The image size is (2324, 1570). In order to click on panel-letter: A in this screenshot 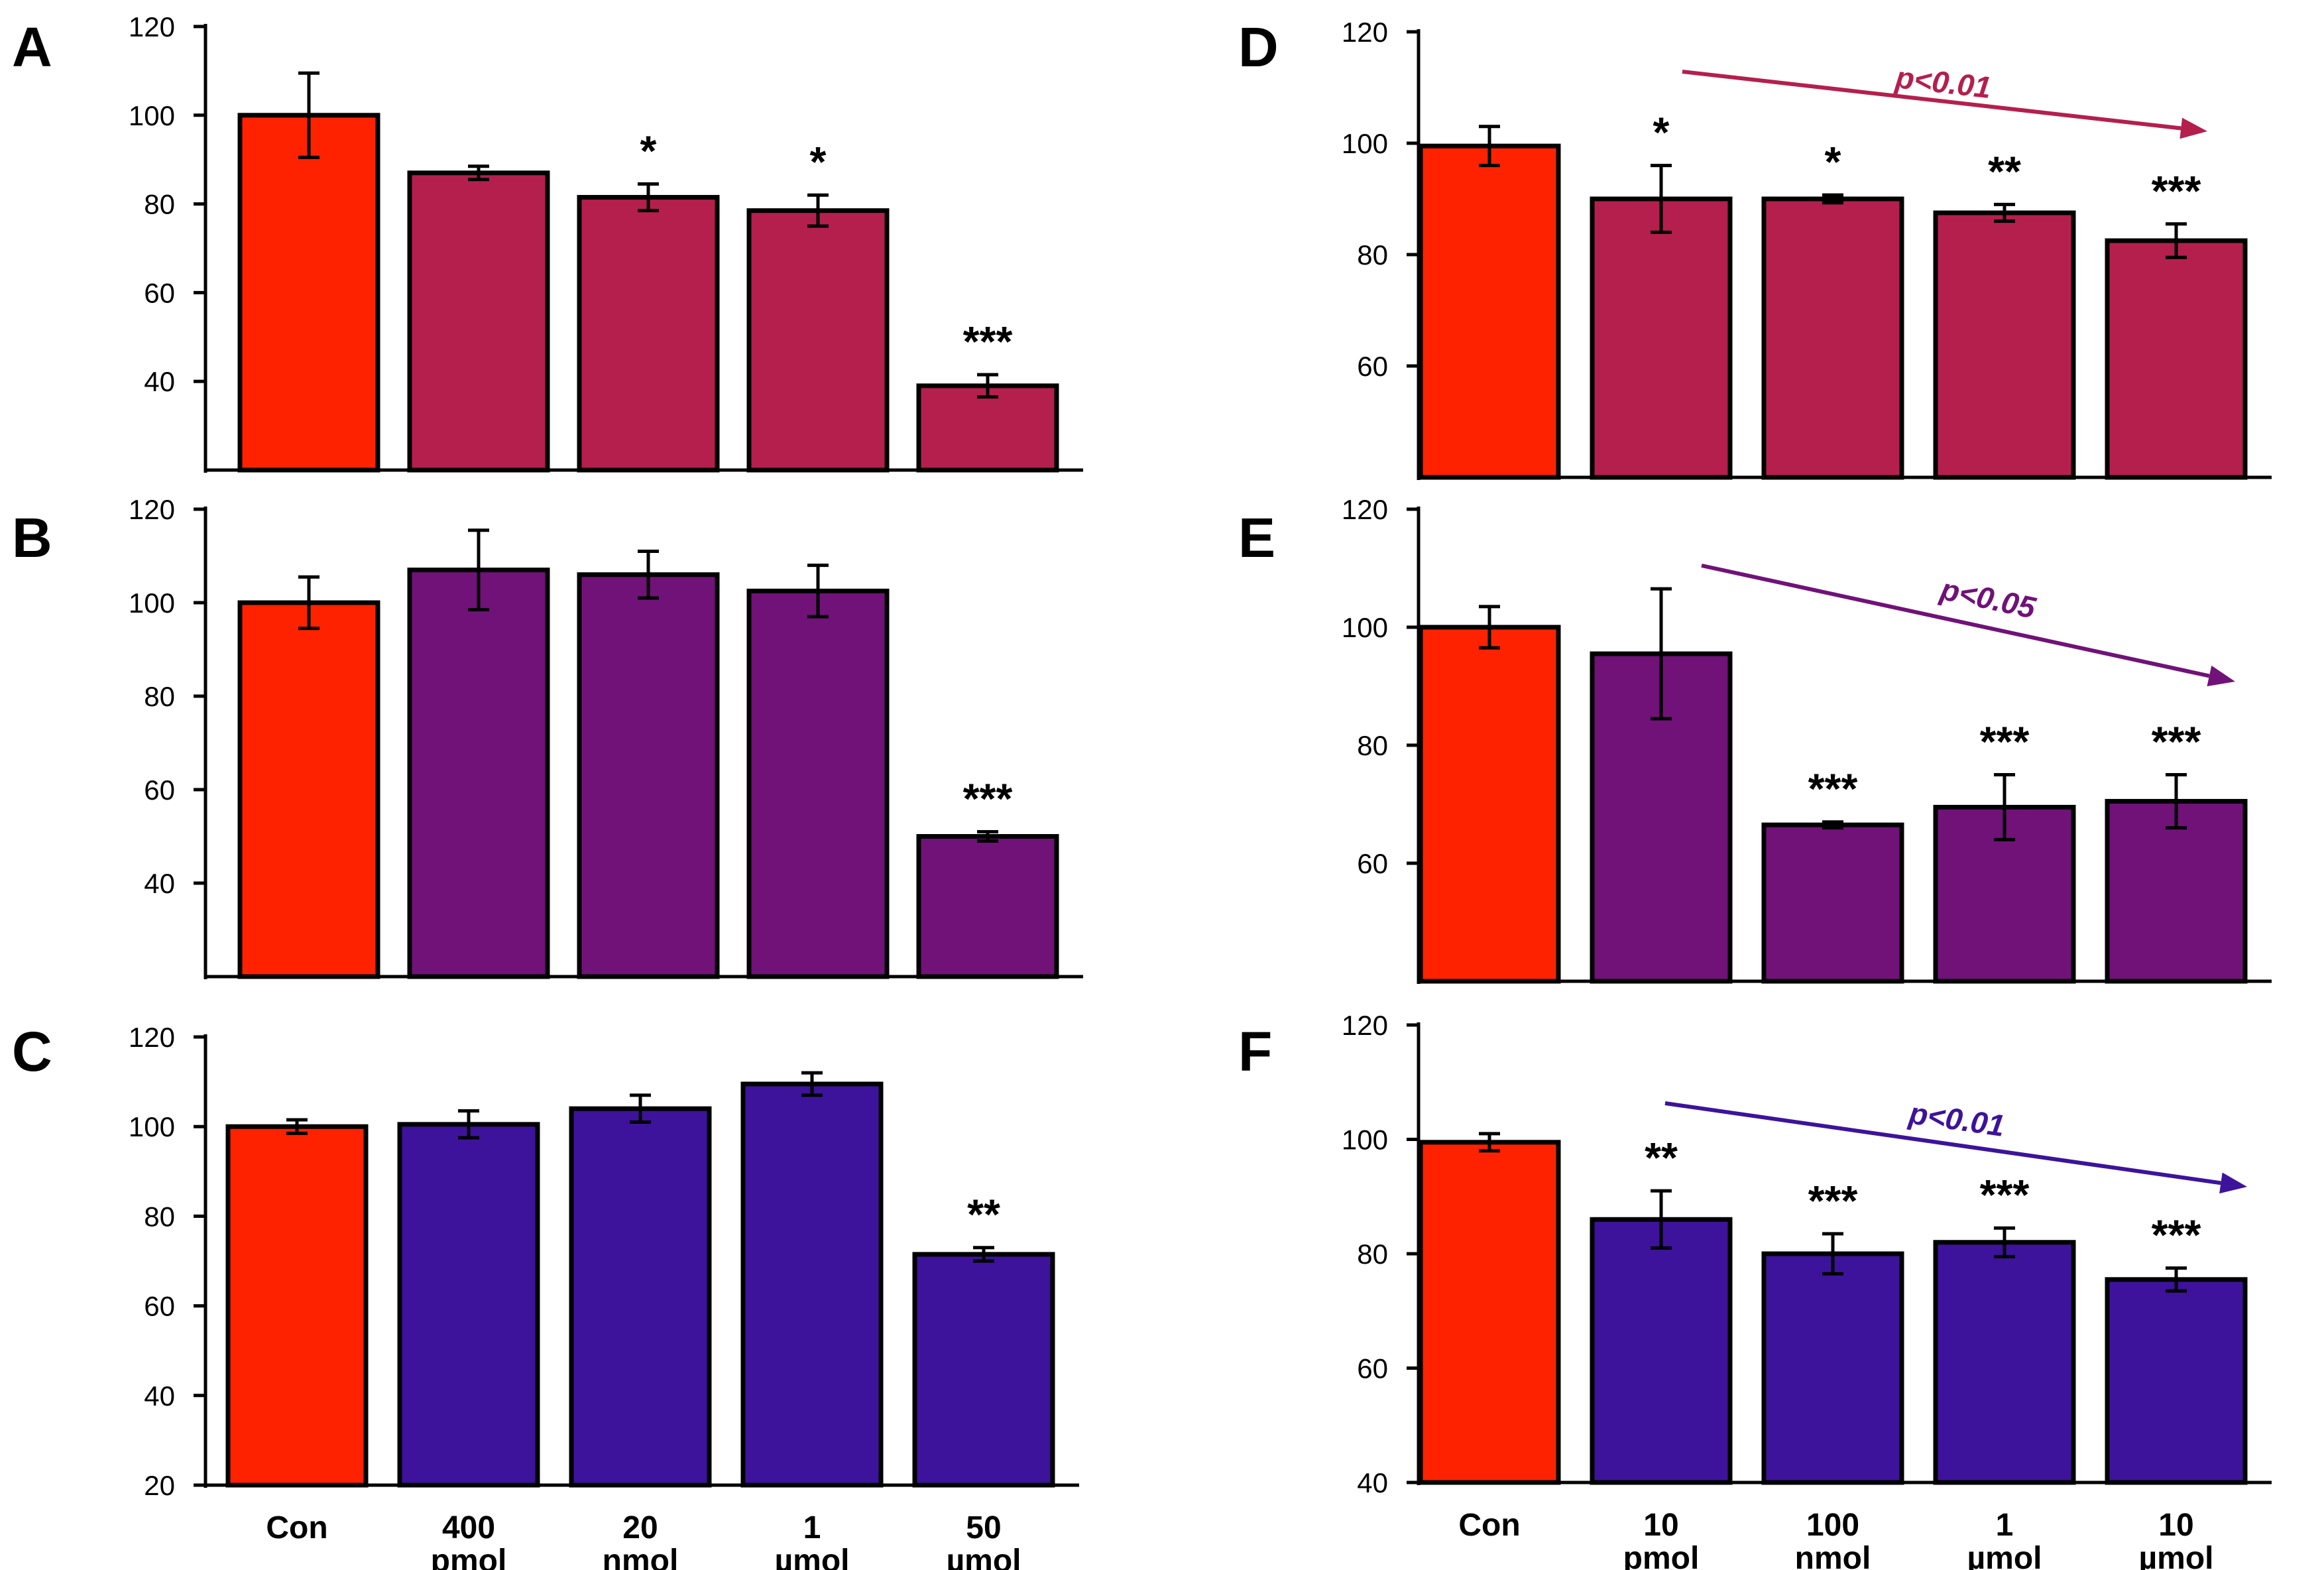, I will do `click(32, 47)`.